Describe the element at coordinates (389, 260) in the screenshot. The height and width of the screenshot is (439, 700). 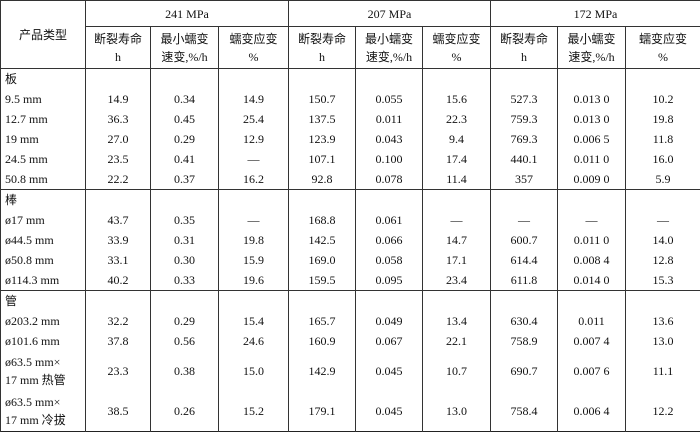
I see `cell: 0.058` at that location.